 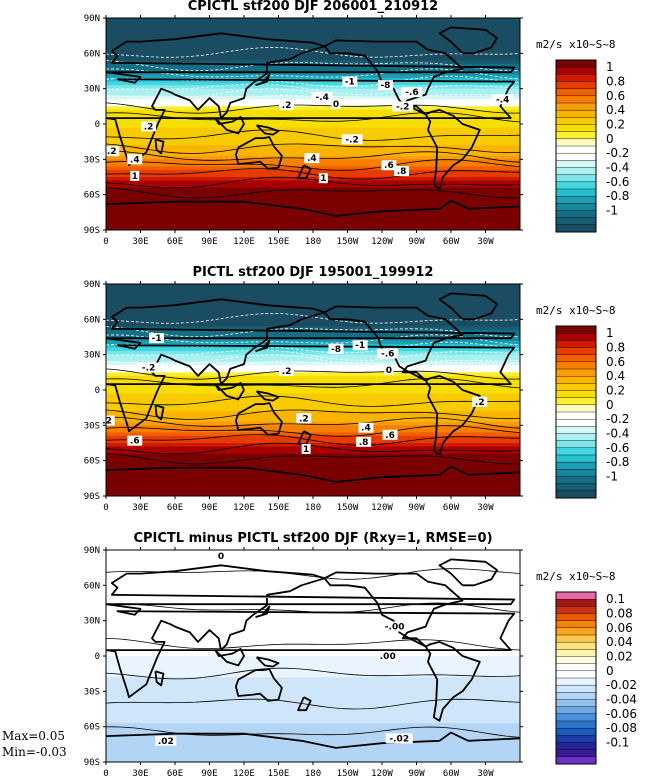 What do you see at coordinates (364, 443) in the screenshot?
I see `contour-label: .8` at bounding box center [364, 443].